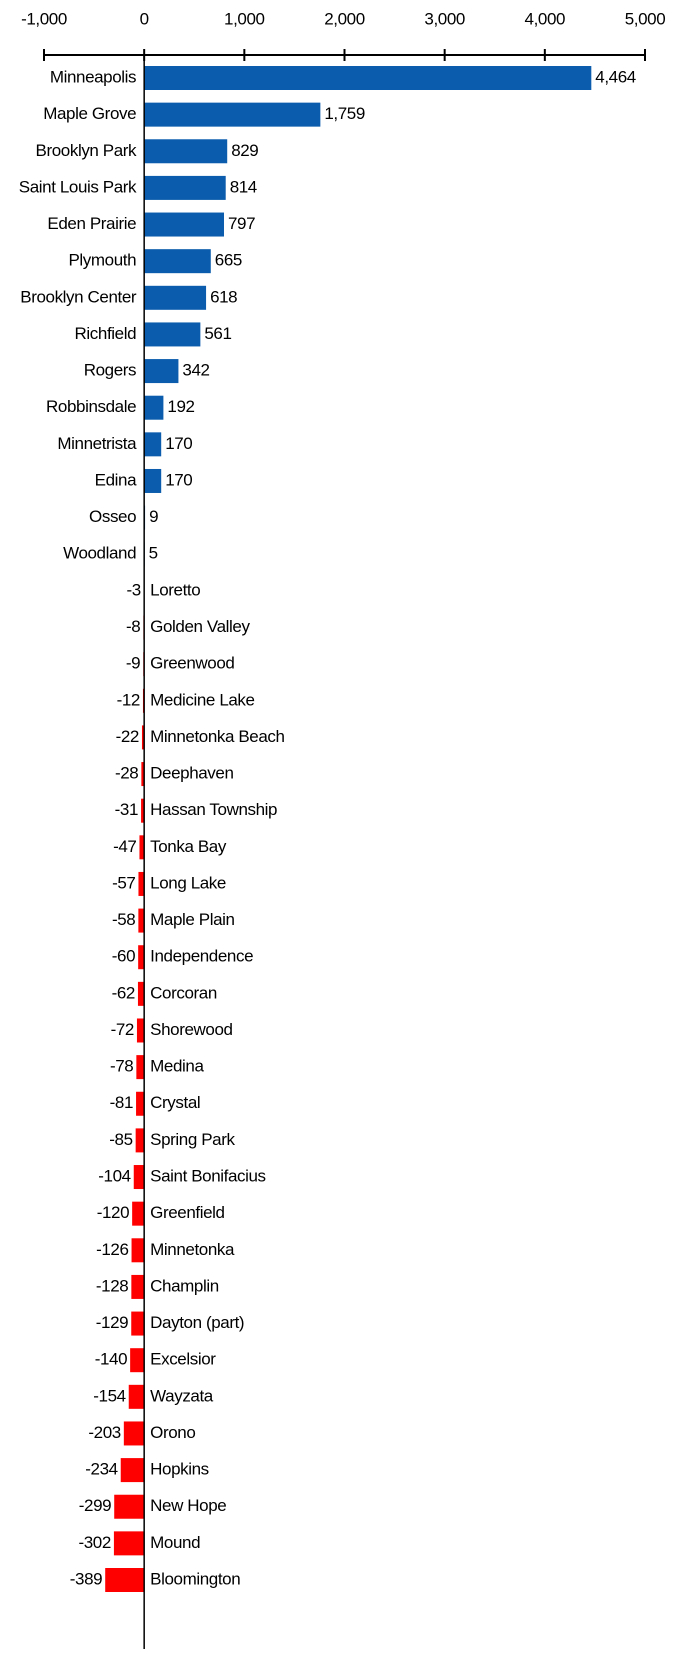 Image resolution: width=700 pixels, height=1654 pixels. I want to click on x-tick-label: 4,000, so click(545, 18).